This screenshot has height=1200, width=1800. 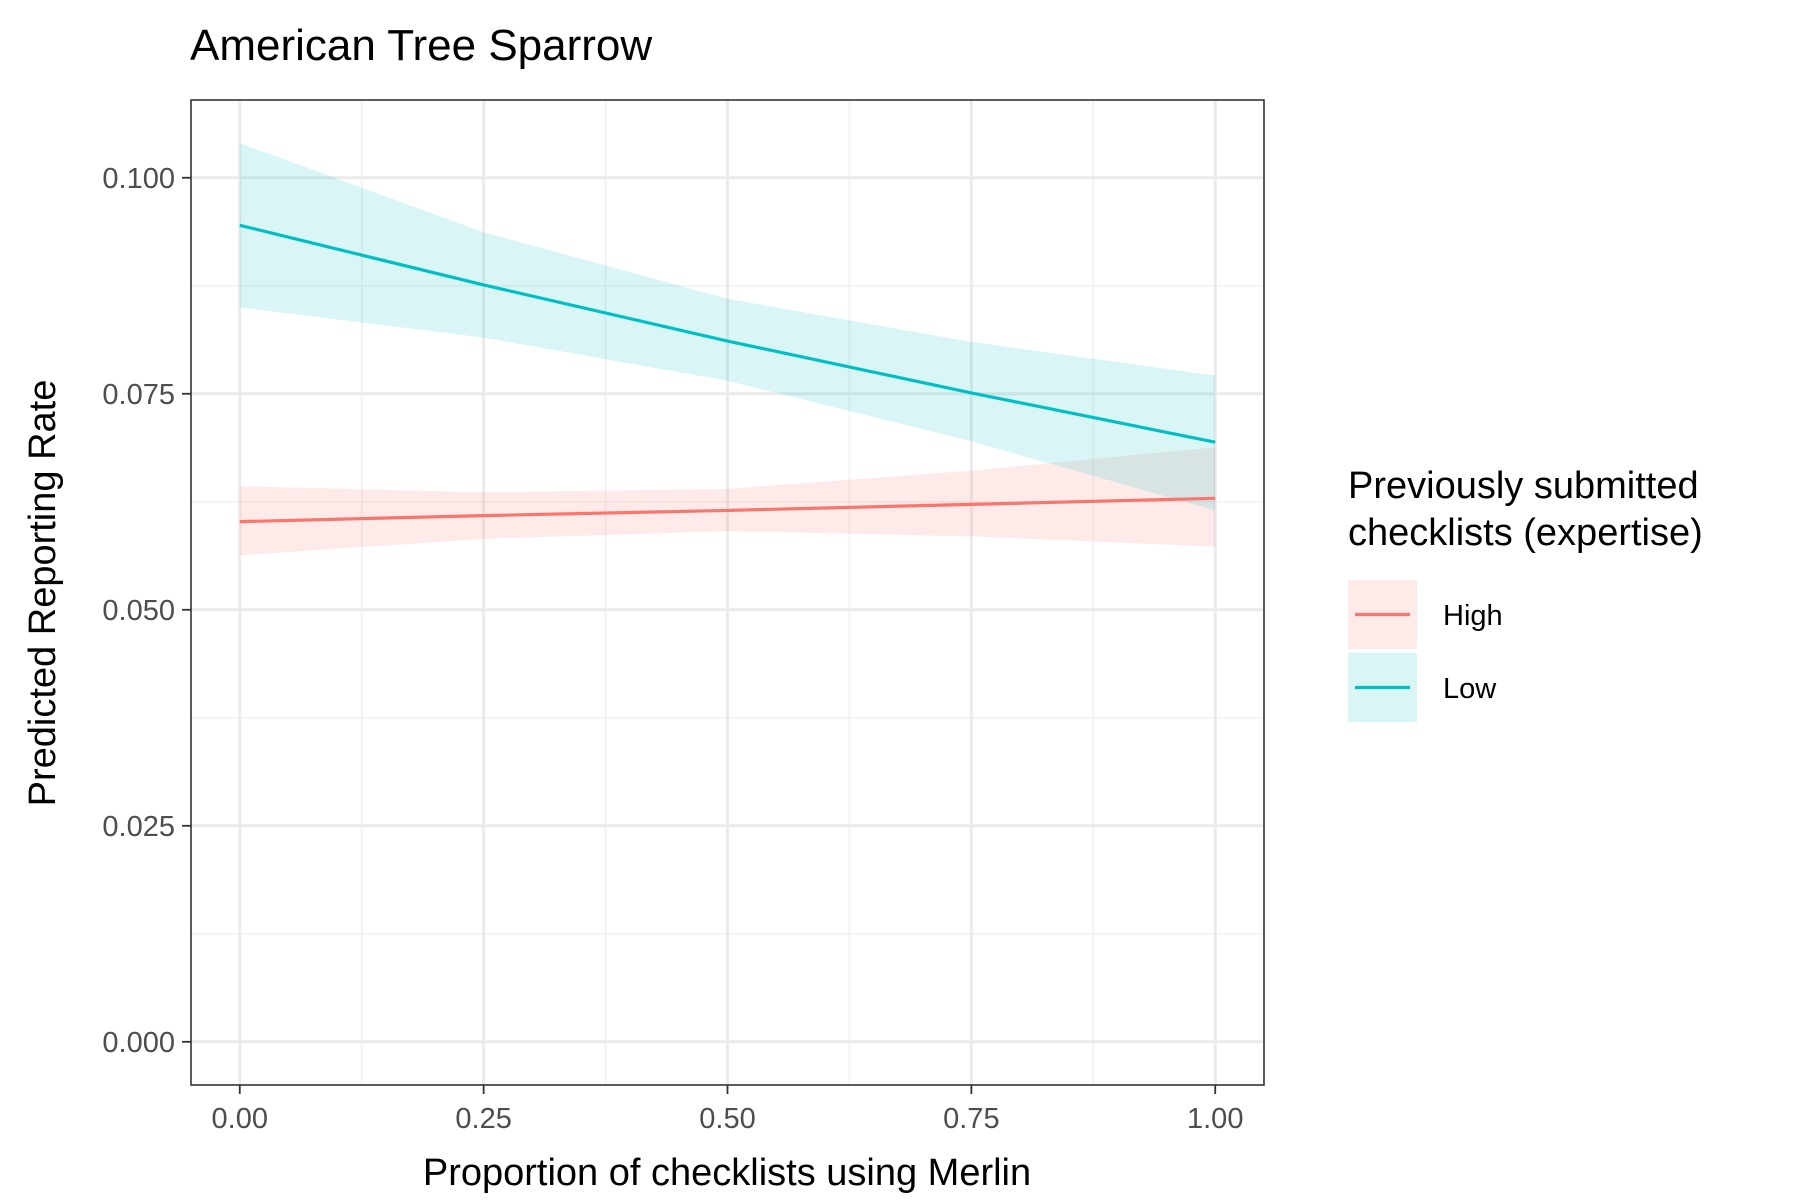 I want to click on series-lines, so click(x=727, y=373).